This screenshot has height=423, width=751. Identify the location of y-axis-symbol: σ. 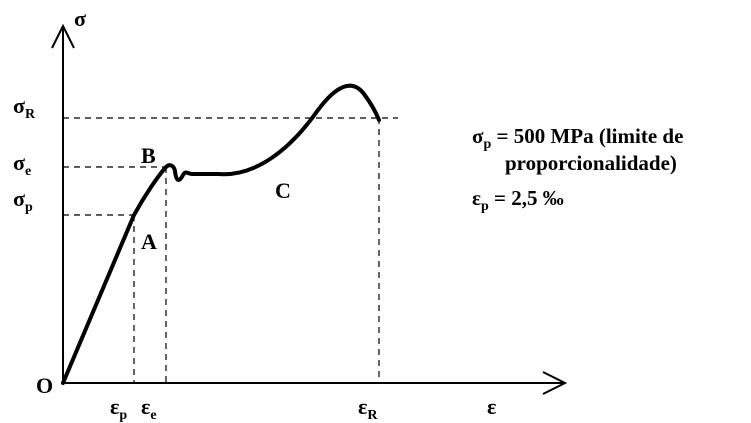
(80, 18).